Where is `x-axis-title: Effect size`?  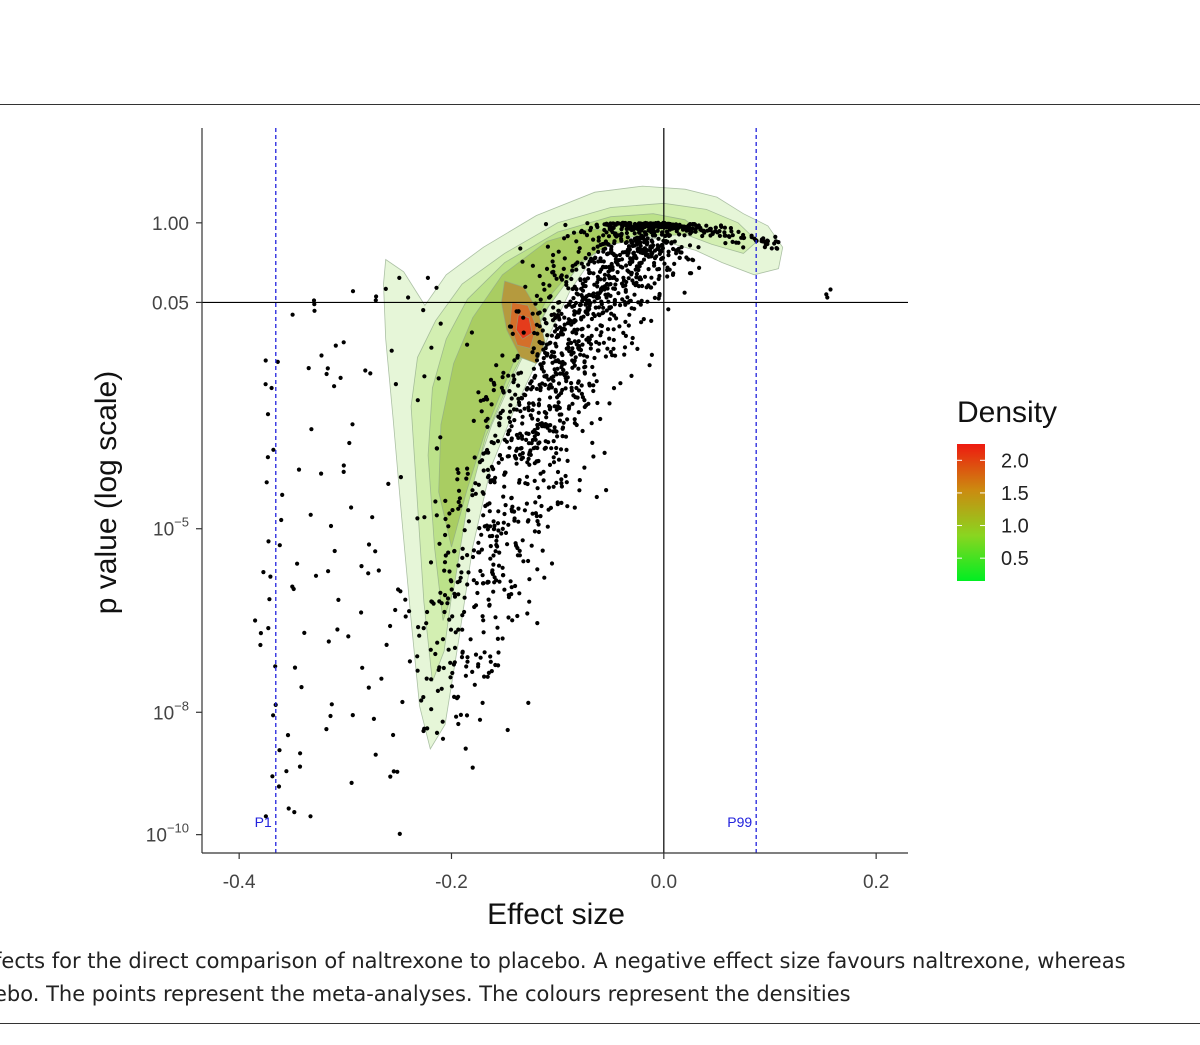 x-axis-title: Effect size is located at coordinates (556, 914).